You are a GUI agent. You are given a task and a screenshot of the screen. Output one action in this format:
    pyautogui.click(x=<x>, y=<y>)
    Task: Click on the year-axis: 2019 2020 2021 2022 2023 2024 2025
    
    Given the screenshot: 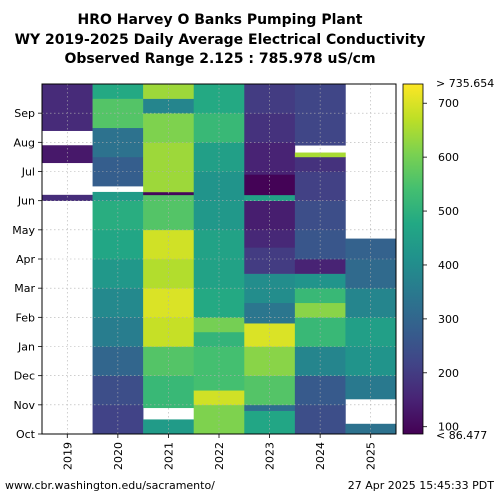 What is the action you would take?
    pyautogui.click(x=219, y=452)
    